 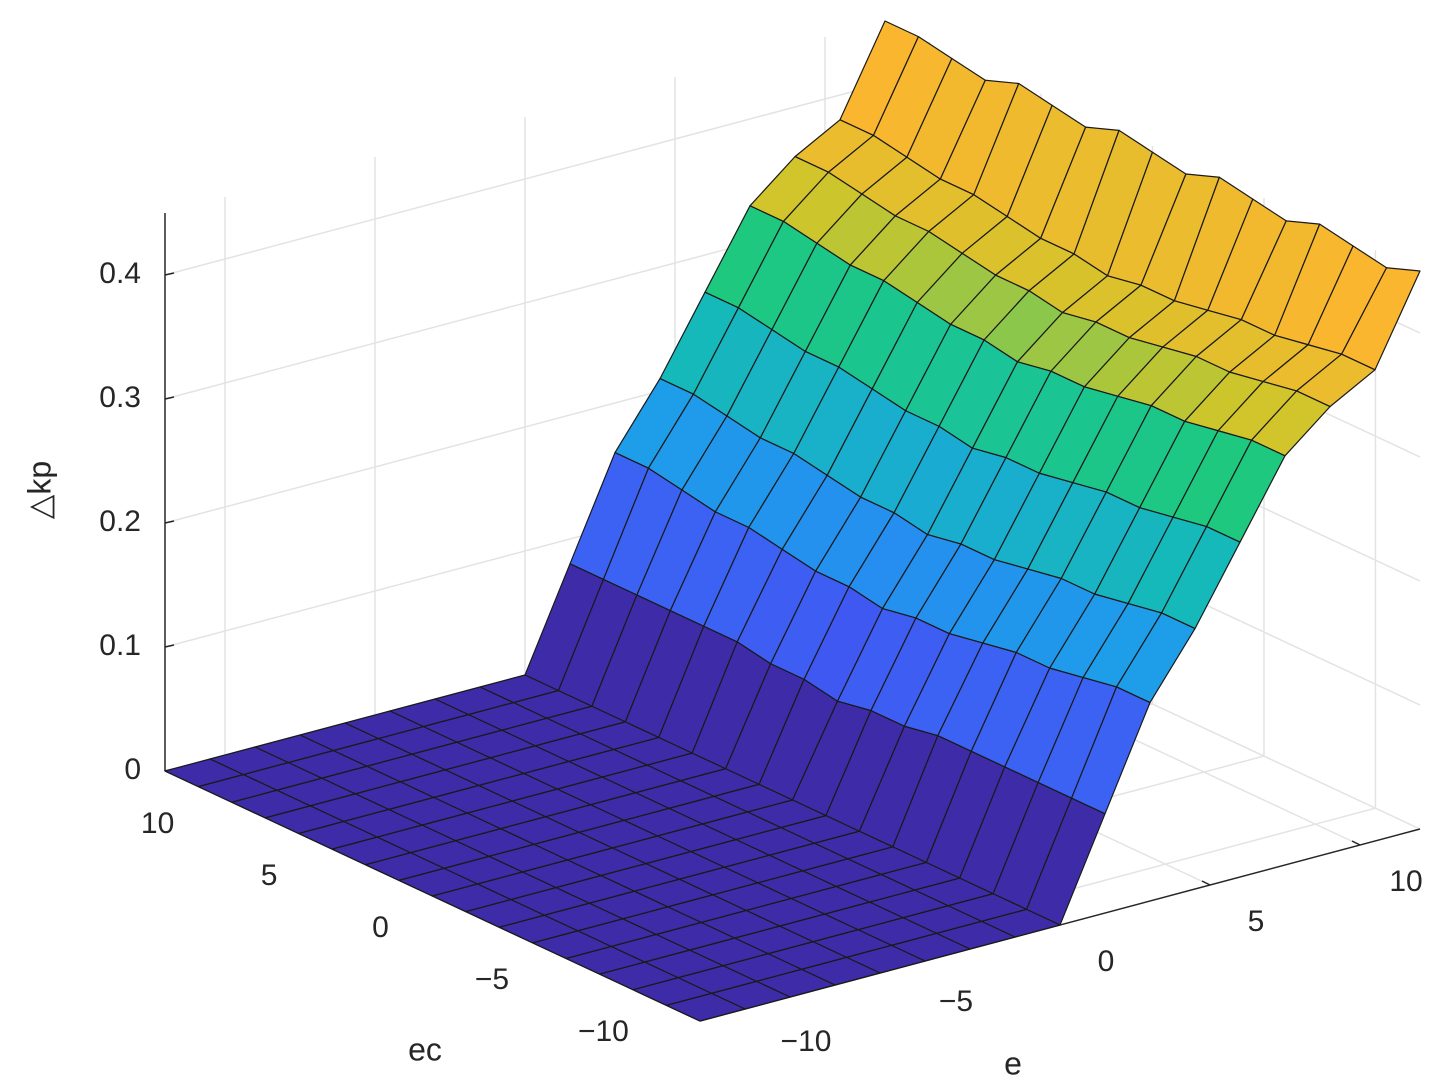 I want to click on z-tick-label: 0.2, so click(x=120, y=521).